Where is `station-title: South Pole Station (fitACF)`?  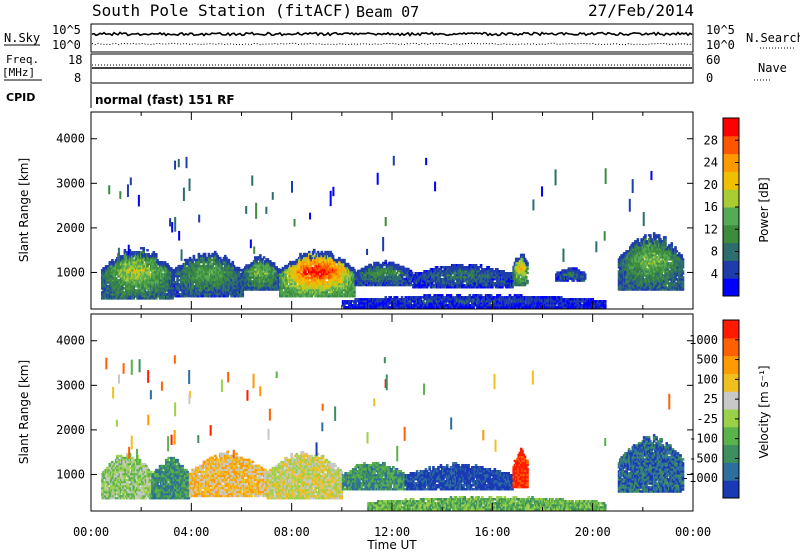 station-title: South Pole Station (fitACF) is located at coordinates (222, 10).